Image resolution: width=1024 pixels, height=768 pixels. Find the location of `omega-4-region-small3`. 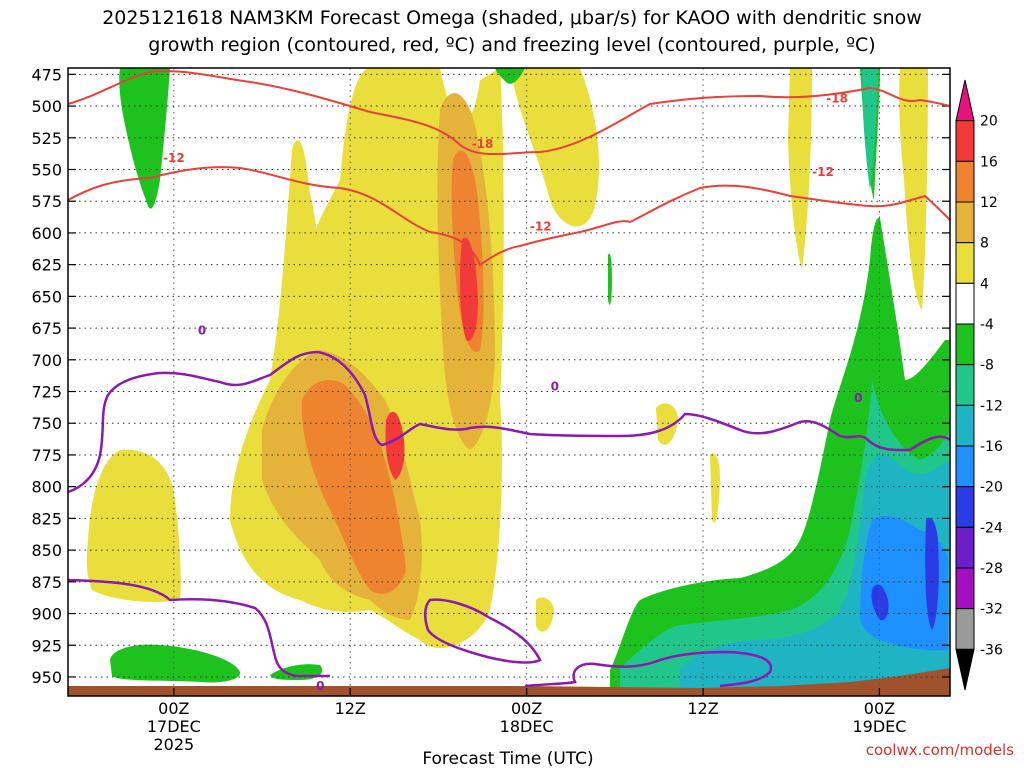

omega-4-region-small3 is located at coordinates (715, 488).